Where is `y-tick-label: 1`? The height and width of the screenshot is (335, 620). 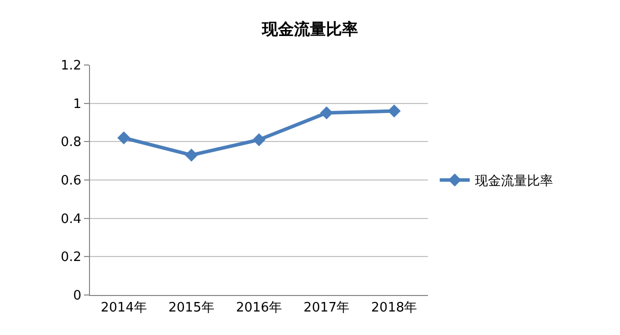
y-tick-label: 1 is located at coordinates (77, 104).